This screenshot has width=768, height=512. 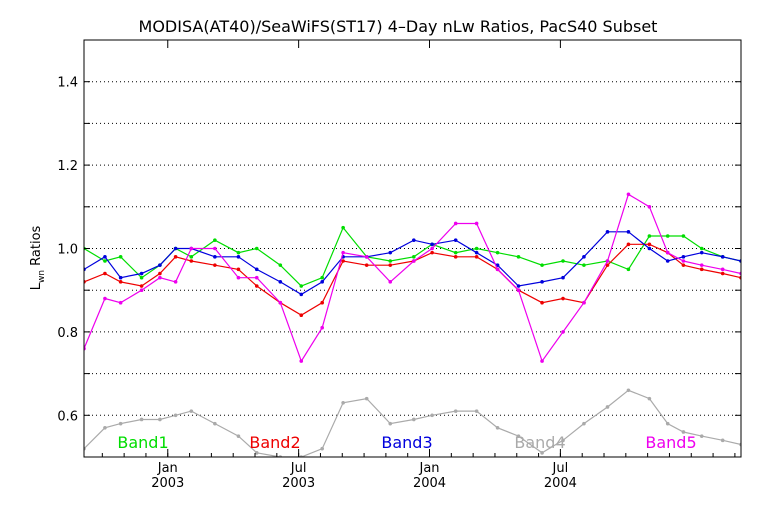 What do you see at coordinates (167, 468) in the screenshot?
I see `x-tick-label-month: Jan` at bounding box center [167, 468].